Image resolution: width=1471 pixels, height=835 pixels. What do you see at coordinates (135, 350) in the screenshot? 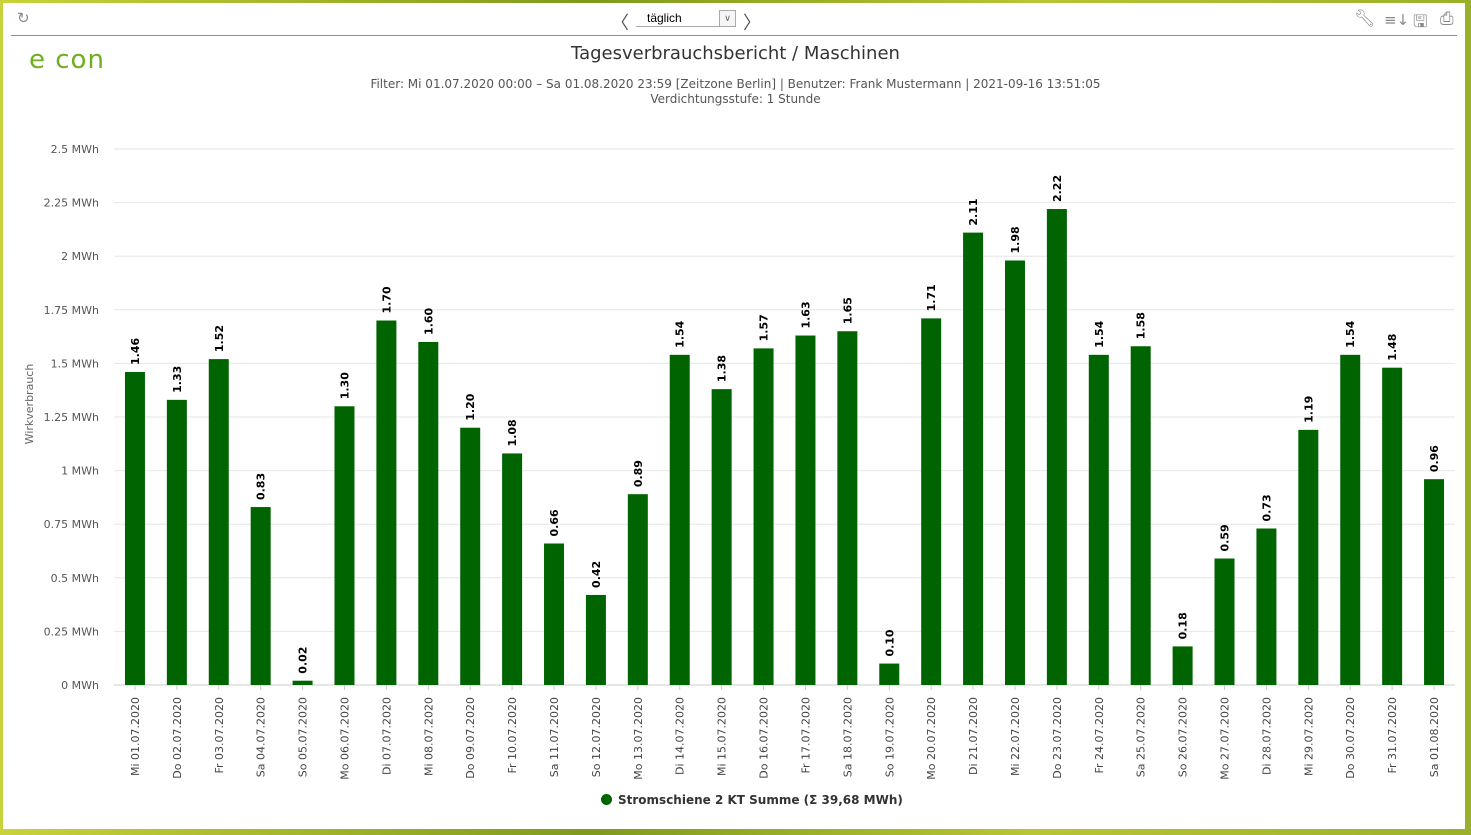
I see `data-label: 1.46` at bounding box center [135, 350].